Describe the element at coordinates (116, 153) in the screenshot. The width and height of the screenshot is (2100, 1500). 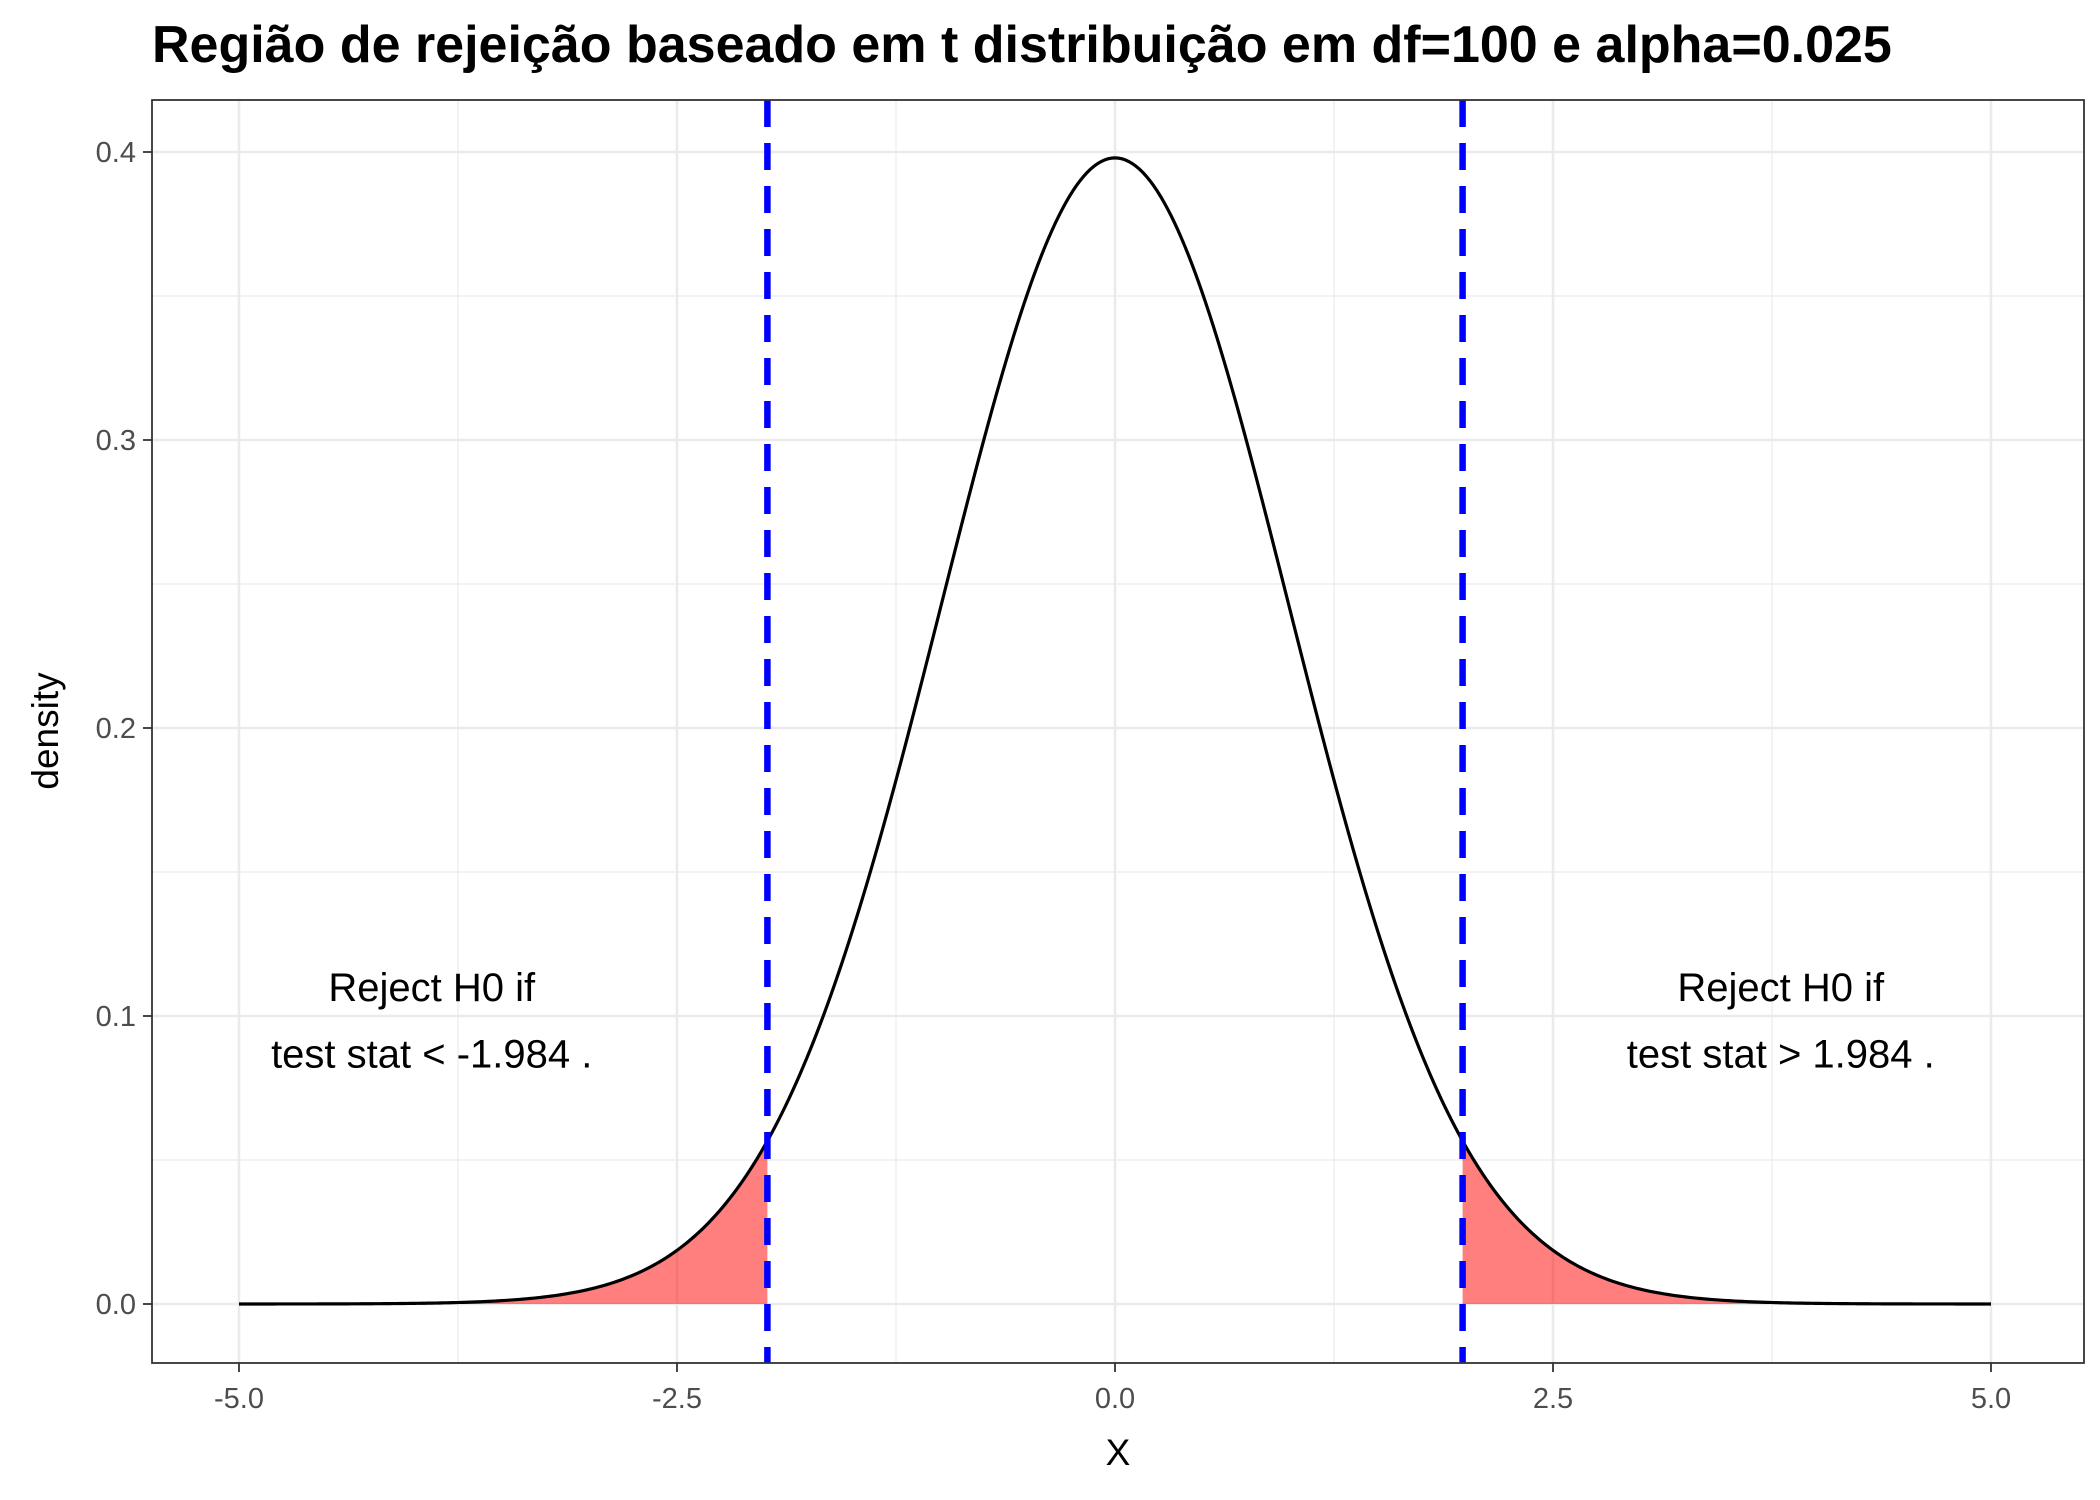
I see `y-tick-label: 0.4` at that location.